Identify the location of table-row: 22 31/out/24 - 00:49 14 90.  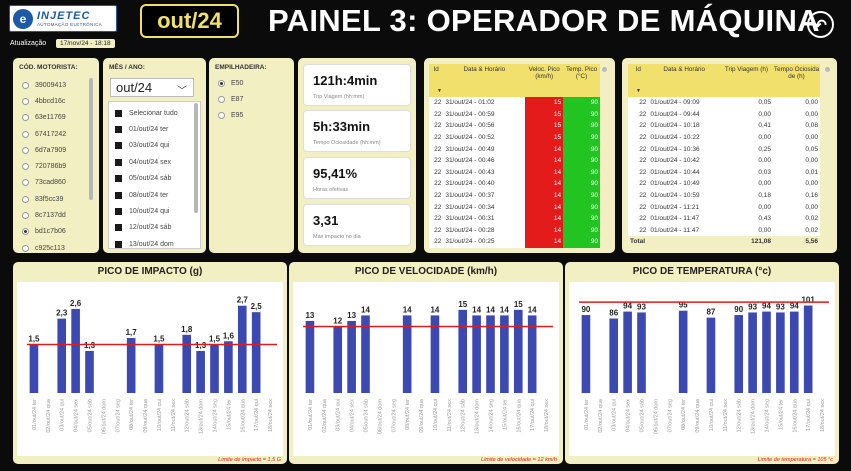
(514, 149).